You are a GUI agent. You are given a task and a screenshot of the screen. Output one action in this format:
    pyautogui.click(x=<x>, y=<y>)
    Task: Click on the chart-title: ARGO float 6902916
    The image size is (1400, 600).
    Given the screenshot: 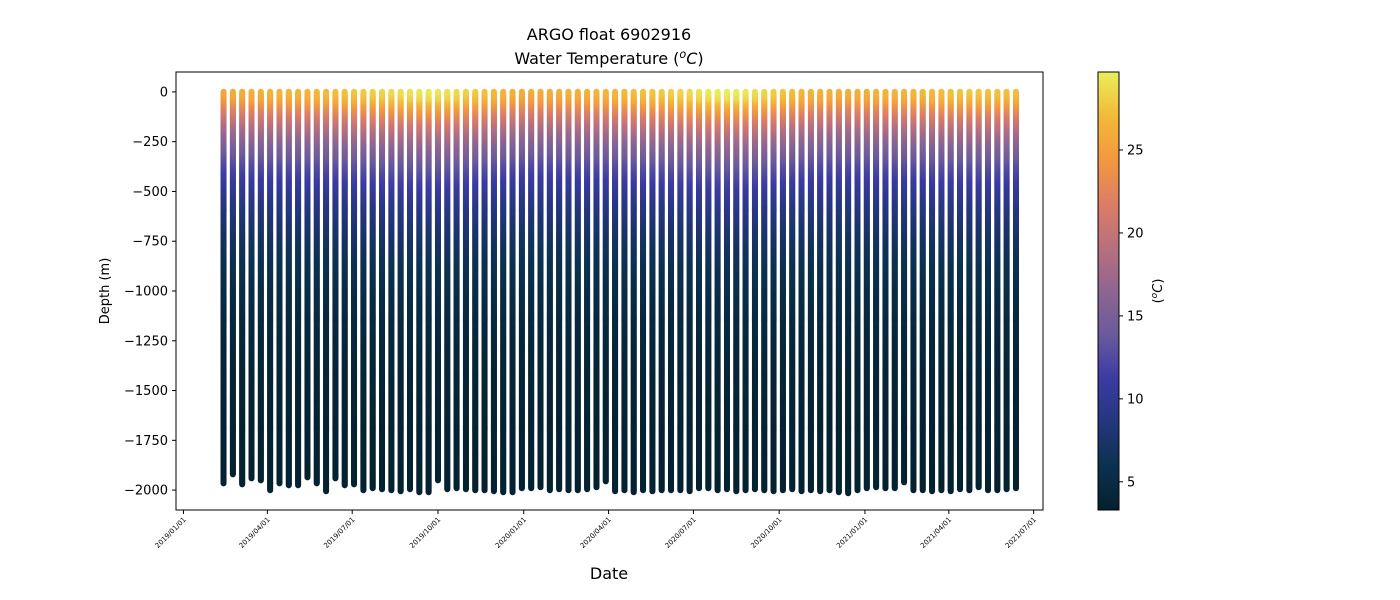 What is the action you would take?
    pyautogui.click(x=609, y=34)
    